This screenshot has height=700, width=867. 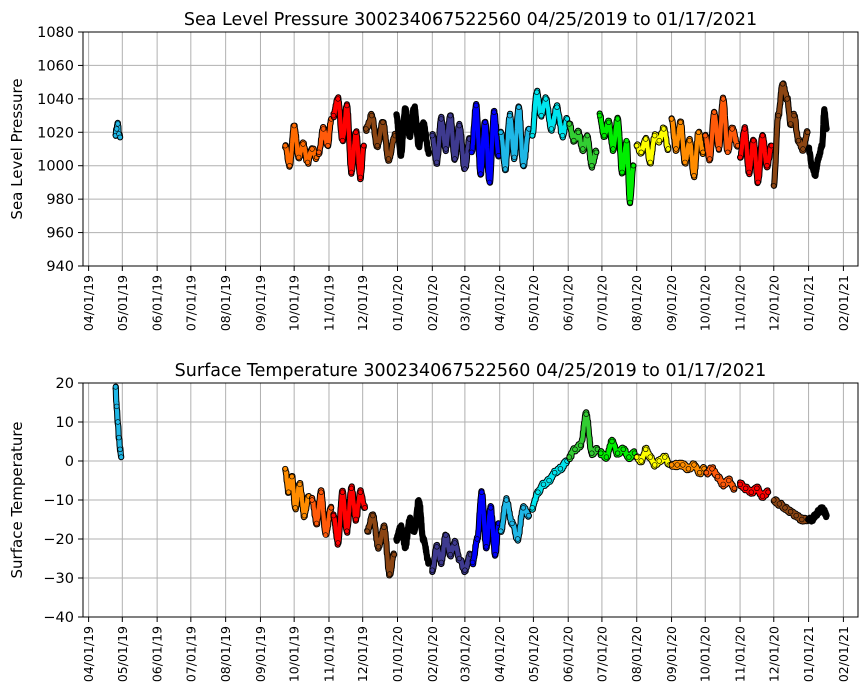 I want to click on x-tick-label: 04/01/20, so click(x=499, y=654).